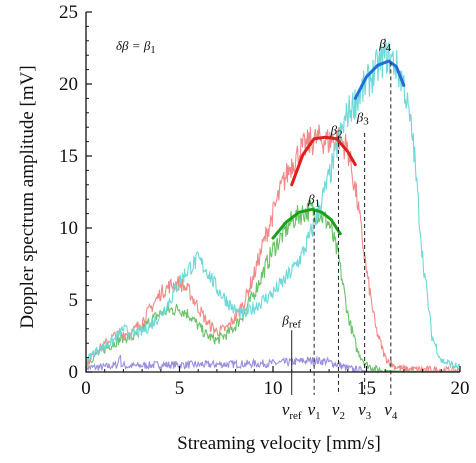  I want to click on x-tick-label: 15, so click(366, 388).